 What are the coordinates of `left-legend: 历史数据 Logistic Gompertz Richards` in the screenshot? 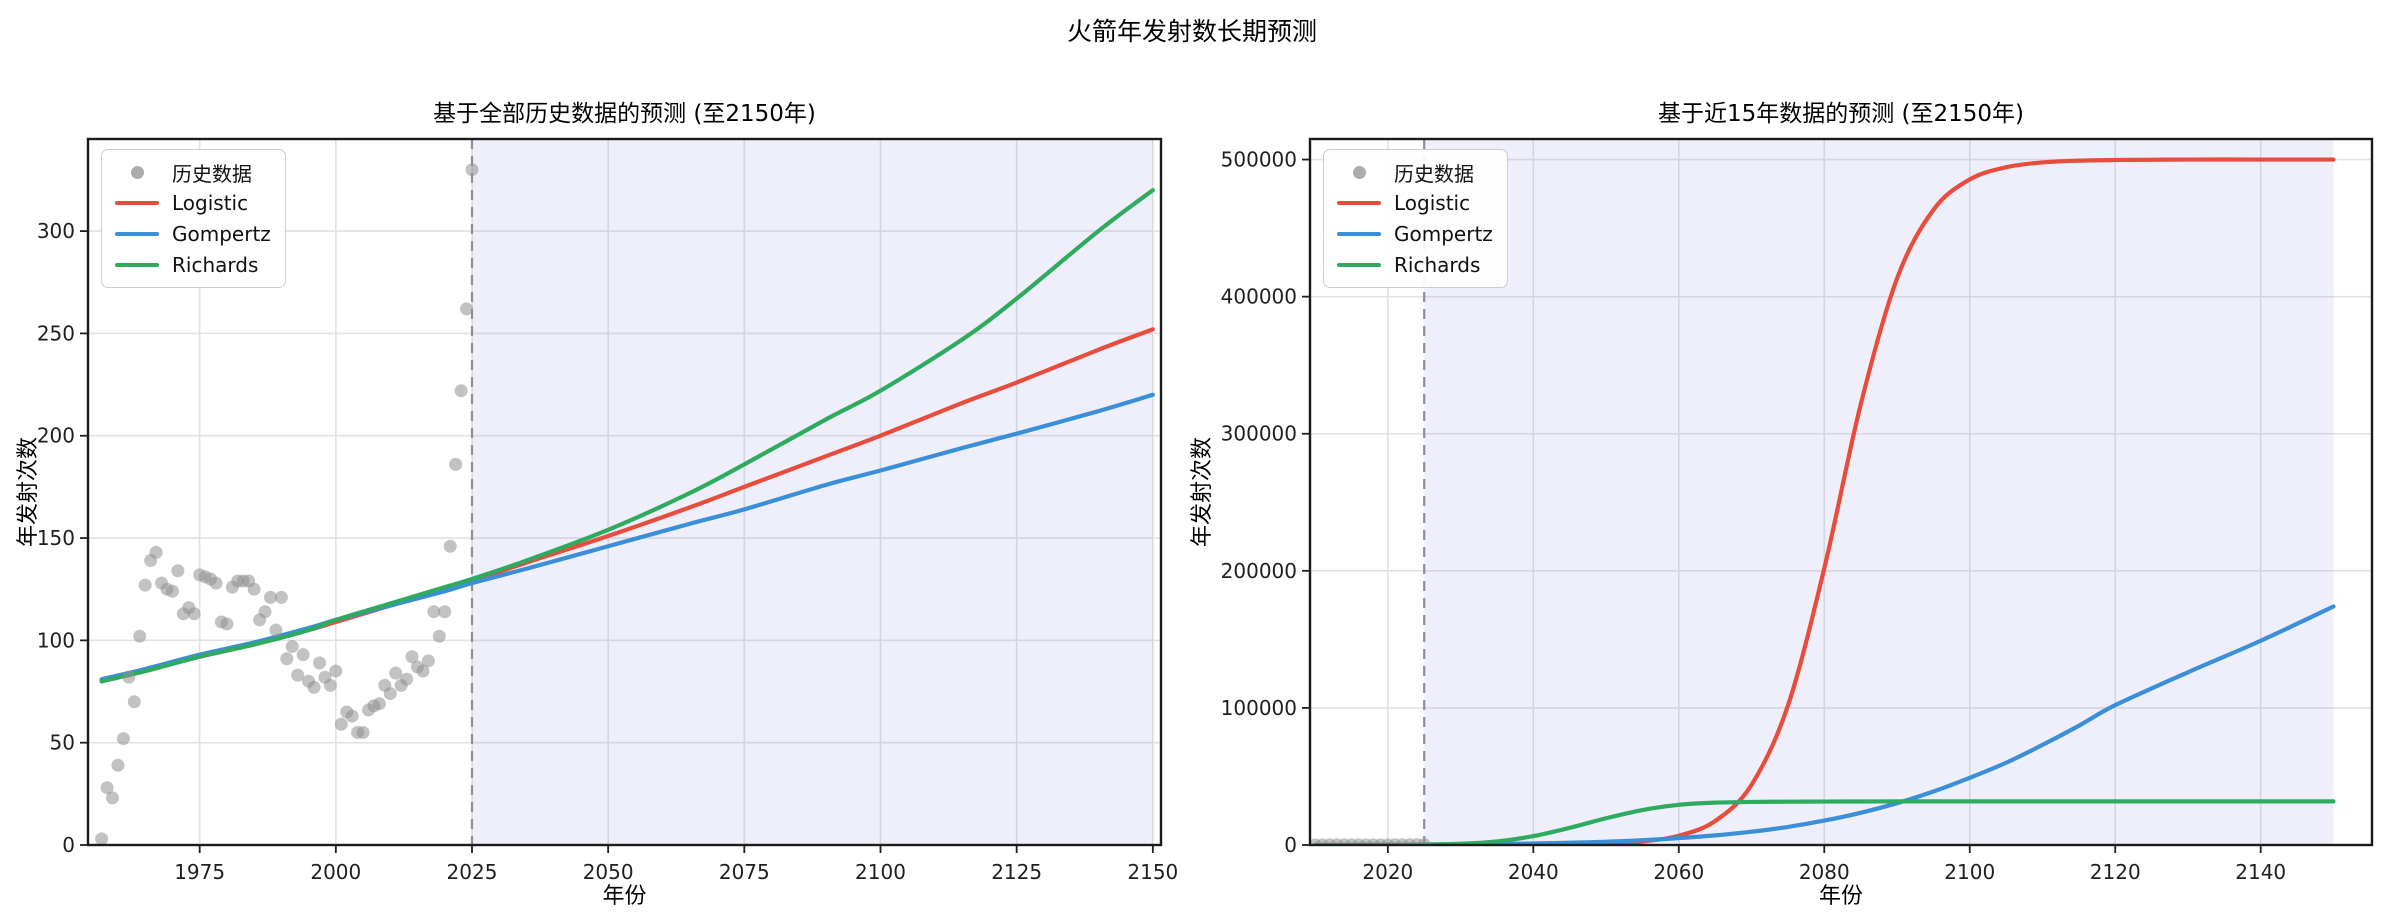 It's located at (193, 218).